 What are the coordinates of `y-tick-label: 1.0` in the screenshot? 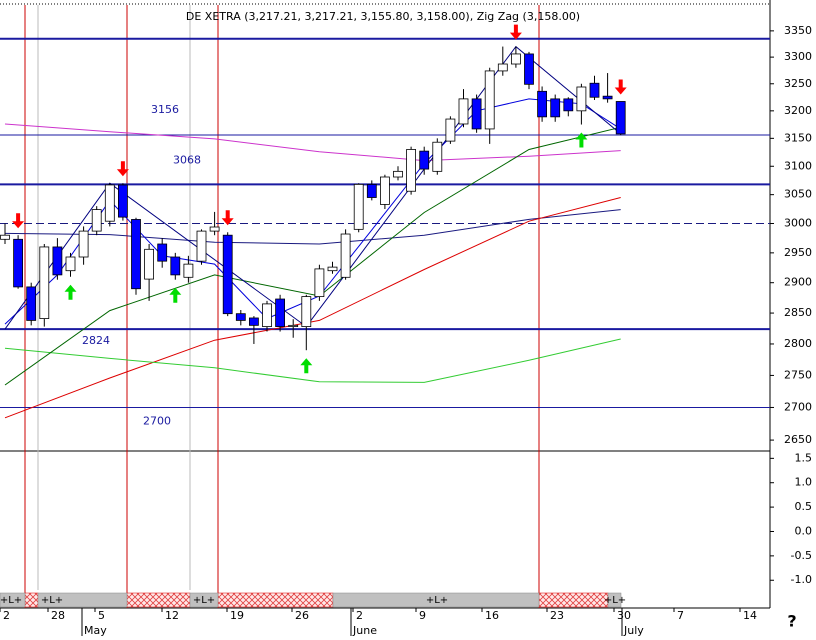 It's located at (804, 482).